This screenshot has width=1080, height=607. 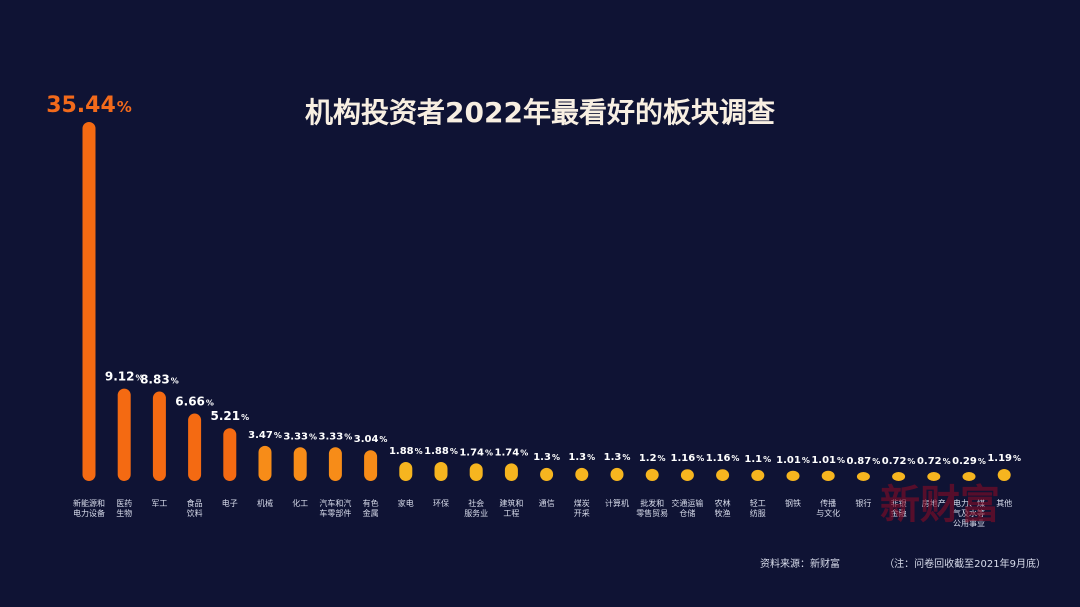 I want to click on data-label: 35.44%, so click(x=89, y=105).